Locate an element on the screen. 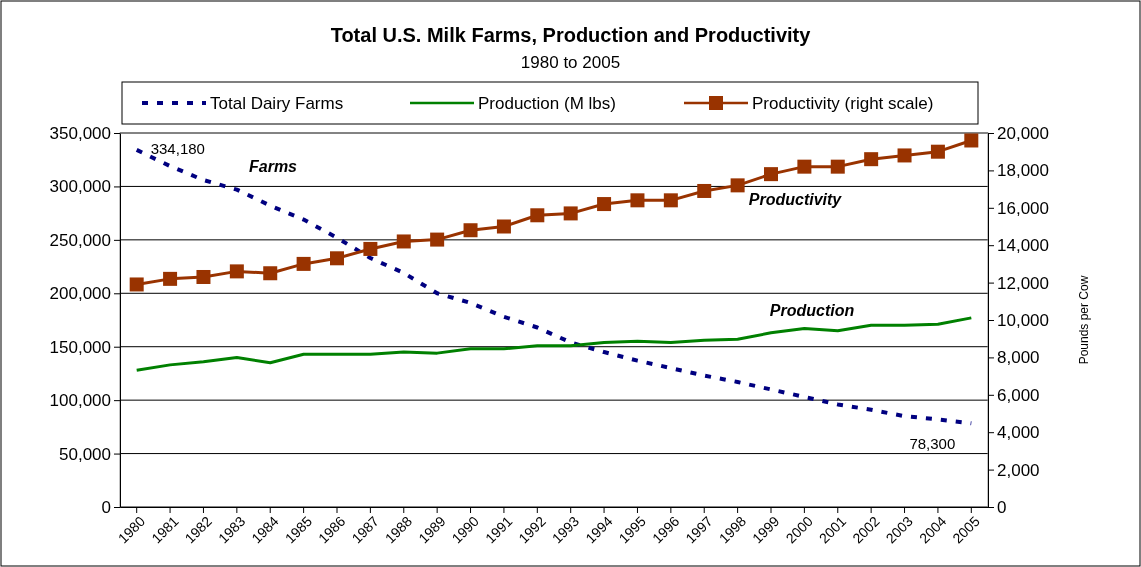 The width and height of the screenshot is (1141, 567). y2-tick-label: 20,000 is located at coordinates (1023, 133).